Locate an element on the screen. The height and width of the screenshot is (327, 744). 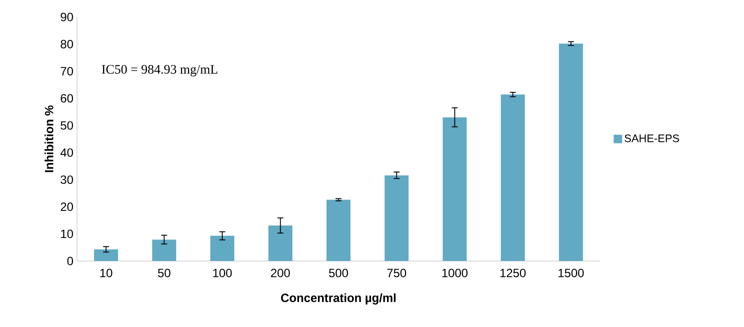
y-tick-label: 80 is located at coordinates (67, 44).